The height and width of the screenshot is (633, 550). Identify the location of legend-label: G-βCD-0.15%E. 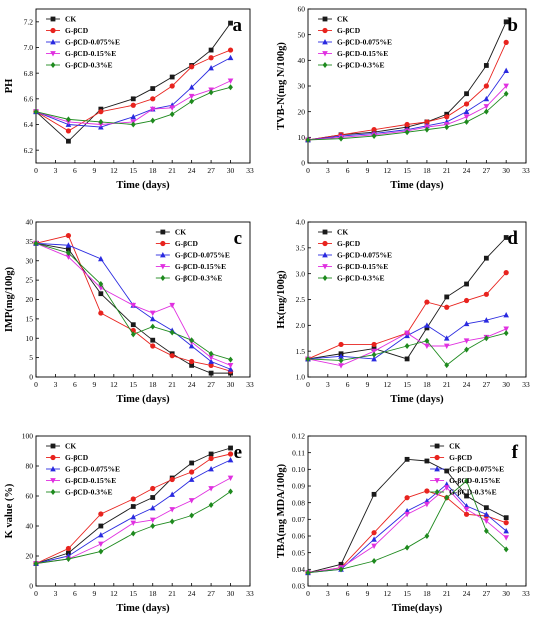
(362, 53).